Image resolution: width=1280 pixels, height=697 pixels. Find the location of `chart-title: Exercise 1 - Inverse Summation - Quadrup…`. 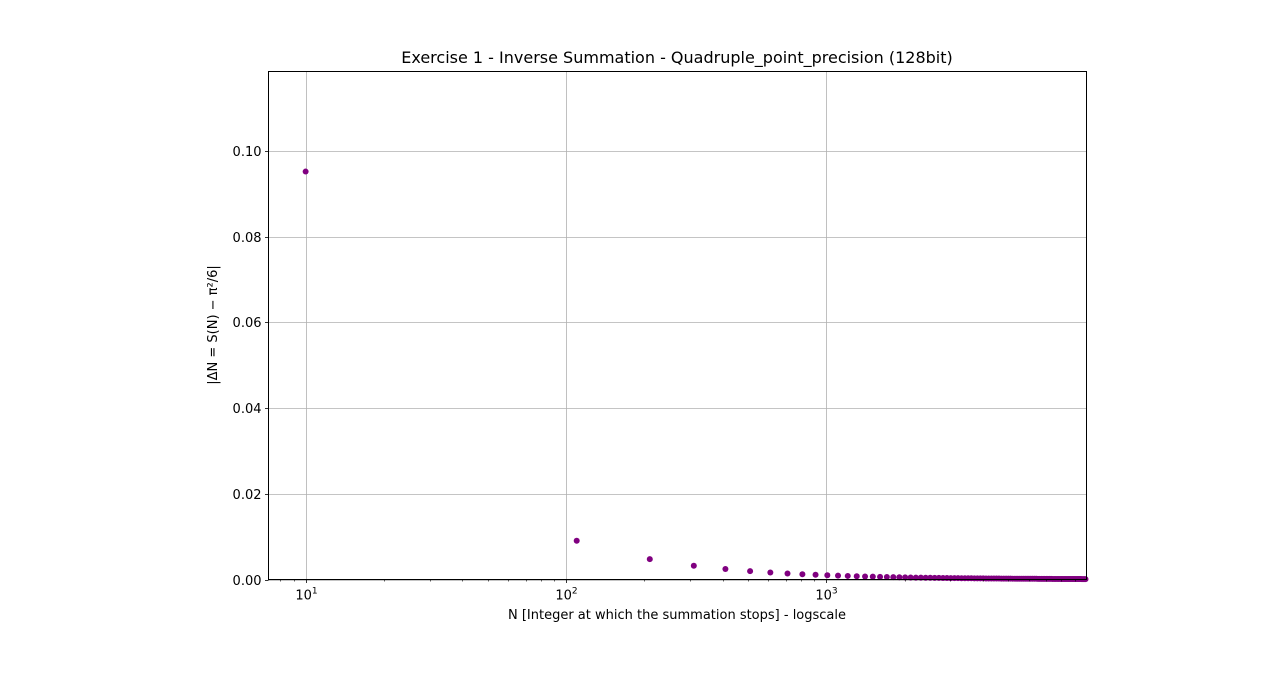

chart-title: Exercise 1 - Inverse Summation - Quadrup… is located at coordinates (677, 58).